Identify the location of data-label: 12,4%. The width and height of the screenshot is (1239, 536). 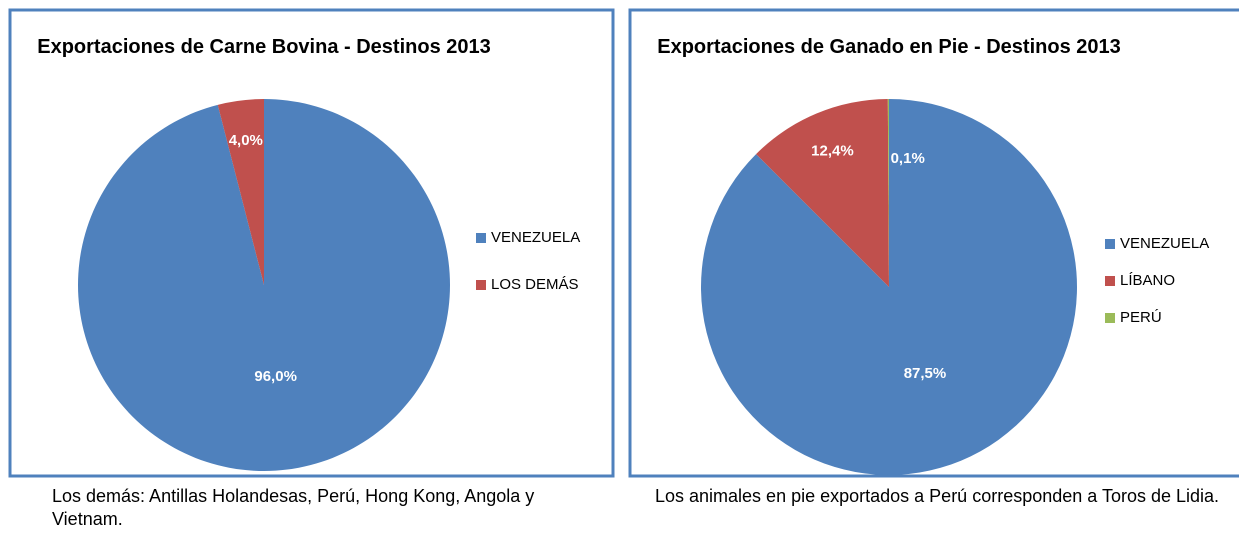
(832, 151).